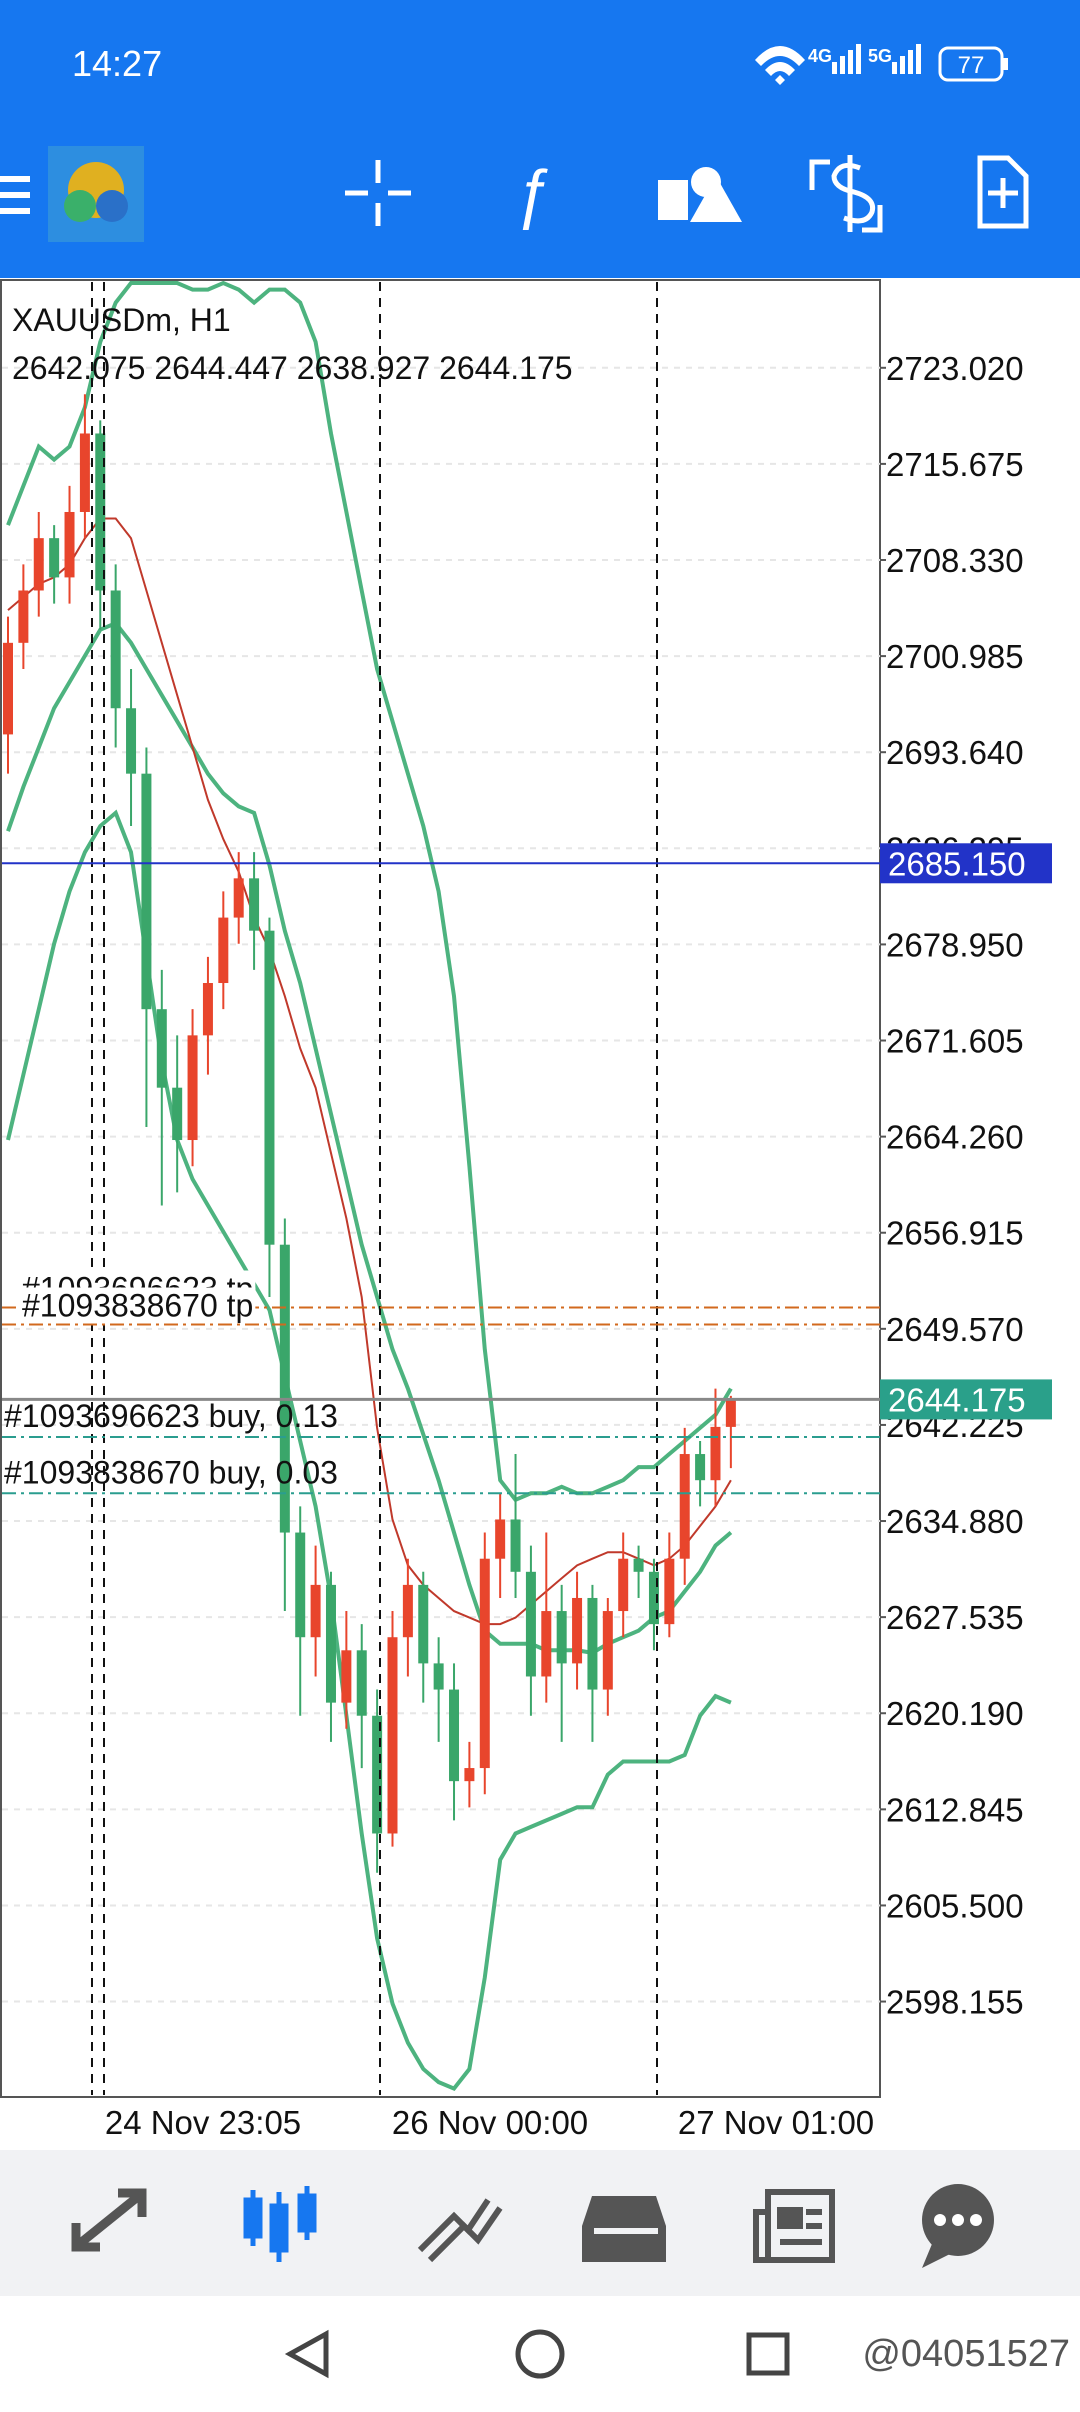 This screenshot has width=1080, height=2412. I want to click on time-label: 26 Nov 00:00, so click(490, 2122).